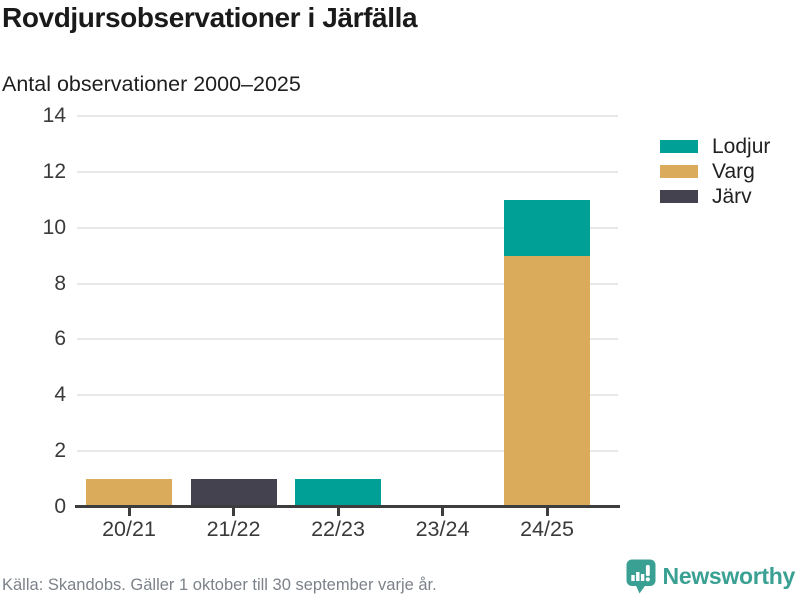  What do you see at coordinates (732, 196) in the screenshot?
I see `legend-label: Järv` at bounding box center [732, 196].